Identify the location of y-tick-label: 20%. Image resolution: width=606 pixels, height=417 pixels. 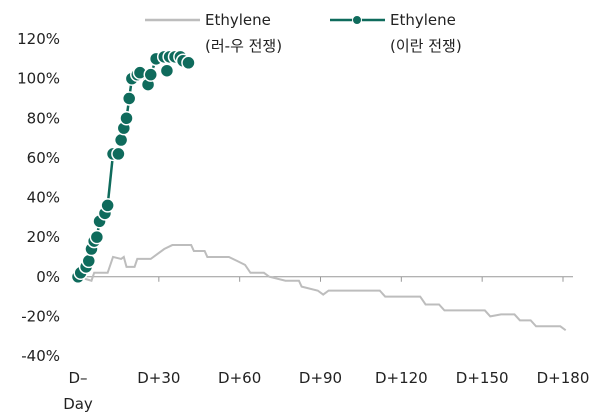
(43, 237).